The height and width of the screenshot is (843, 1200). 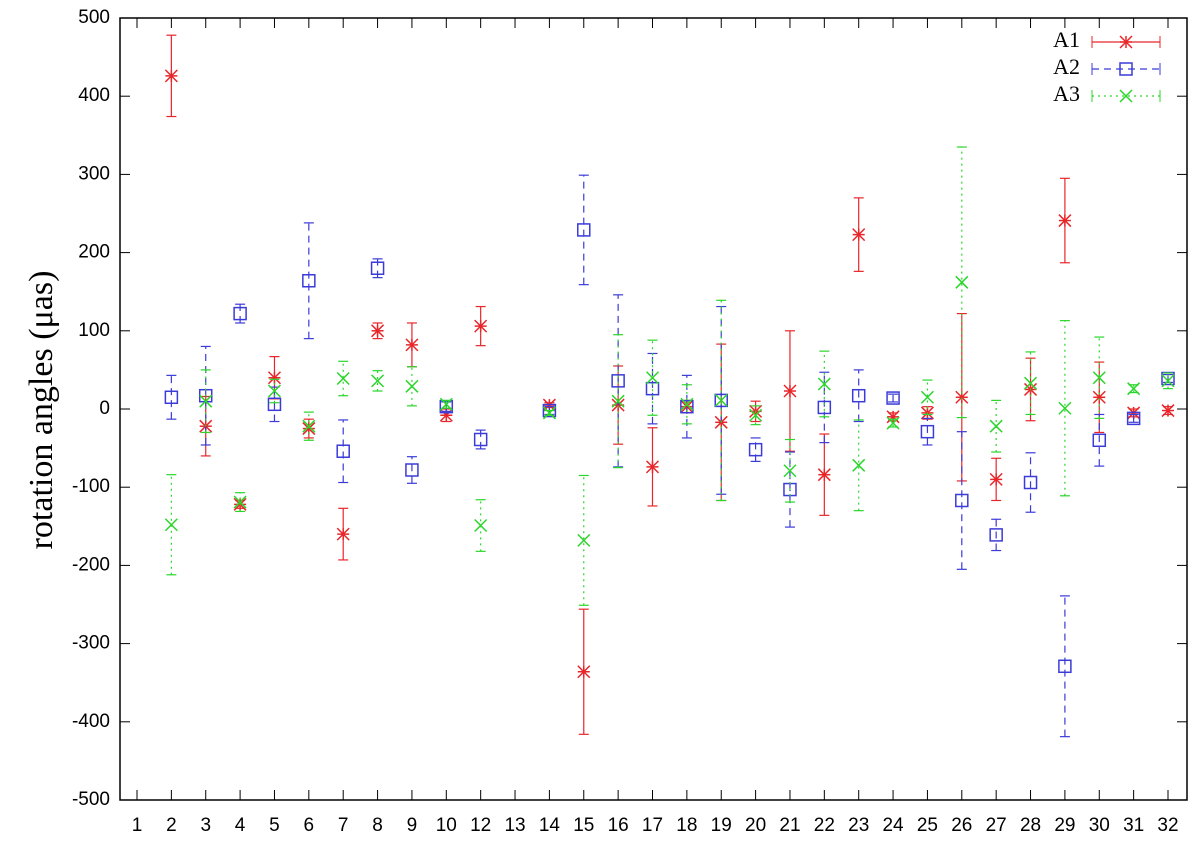 I want to click on x-tick-label: 7, so click(x=343, y=825).